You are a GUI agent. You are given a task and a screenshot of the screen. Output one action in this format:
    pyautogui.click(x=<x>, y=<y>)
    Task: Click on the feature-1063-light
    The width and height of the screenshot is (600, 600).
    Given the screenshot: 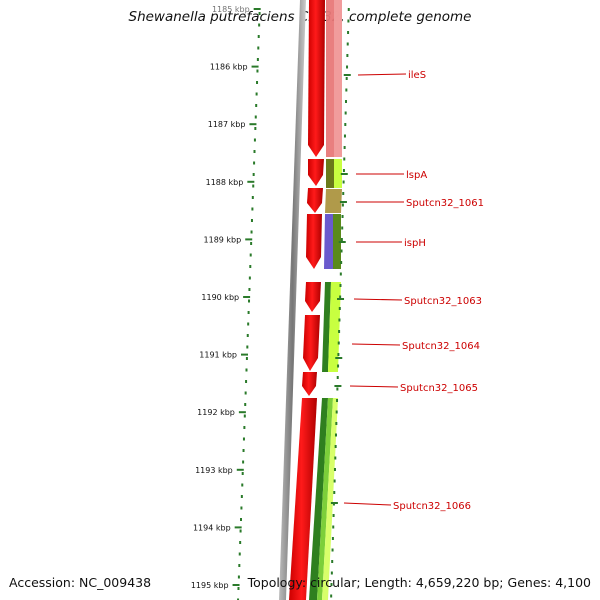 What is the action you would take?
    pyautogui.click(x=334, y=327)
    